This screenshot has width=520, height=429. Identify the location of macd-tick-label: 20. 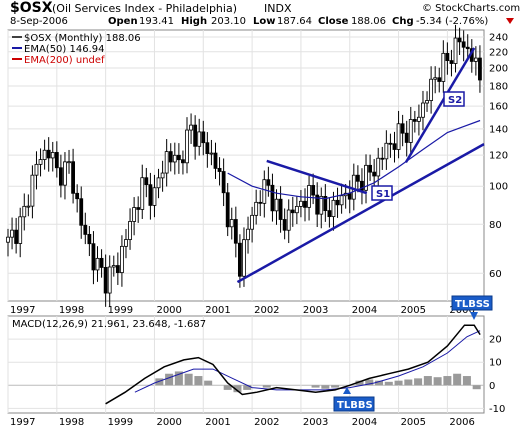
(495, 340).